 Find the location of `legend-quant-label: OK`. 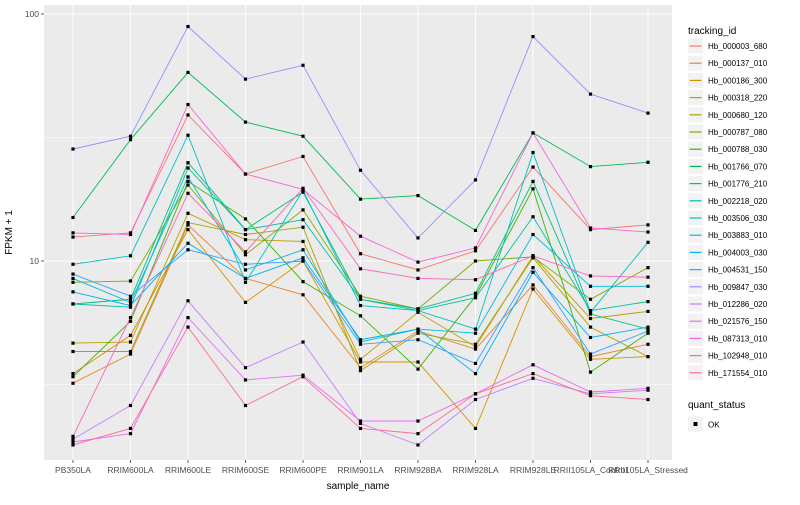

legend-quant-label: OK is located at coordinates (714, 425).